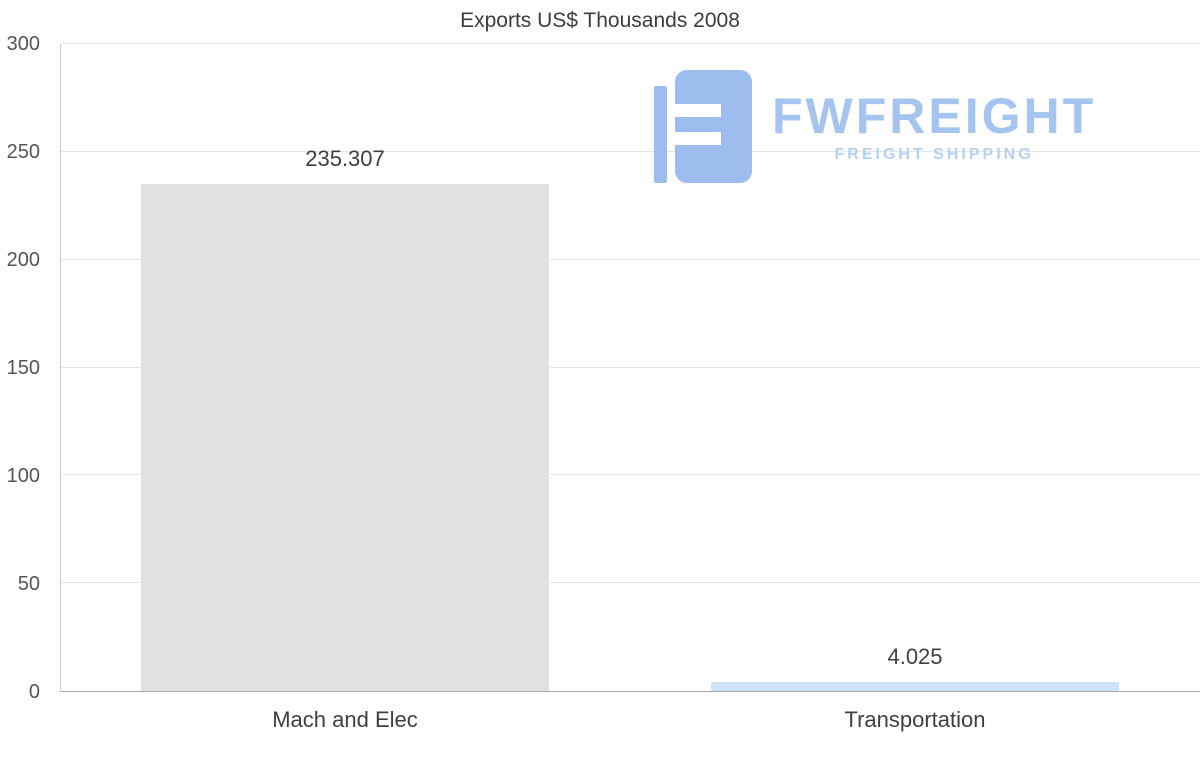 Image resolution: width=1200 pixels, height=763 pixels. What do you see at coordinates (703, 126) in the screenshot?
I see `fwfreight-logo-icon` at bounding box center [703, 126].